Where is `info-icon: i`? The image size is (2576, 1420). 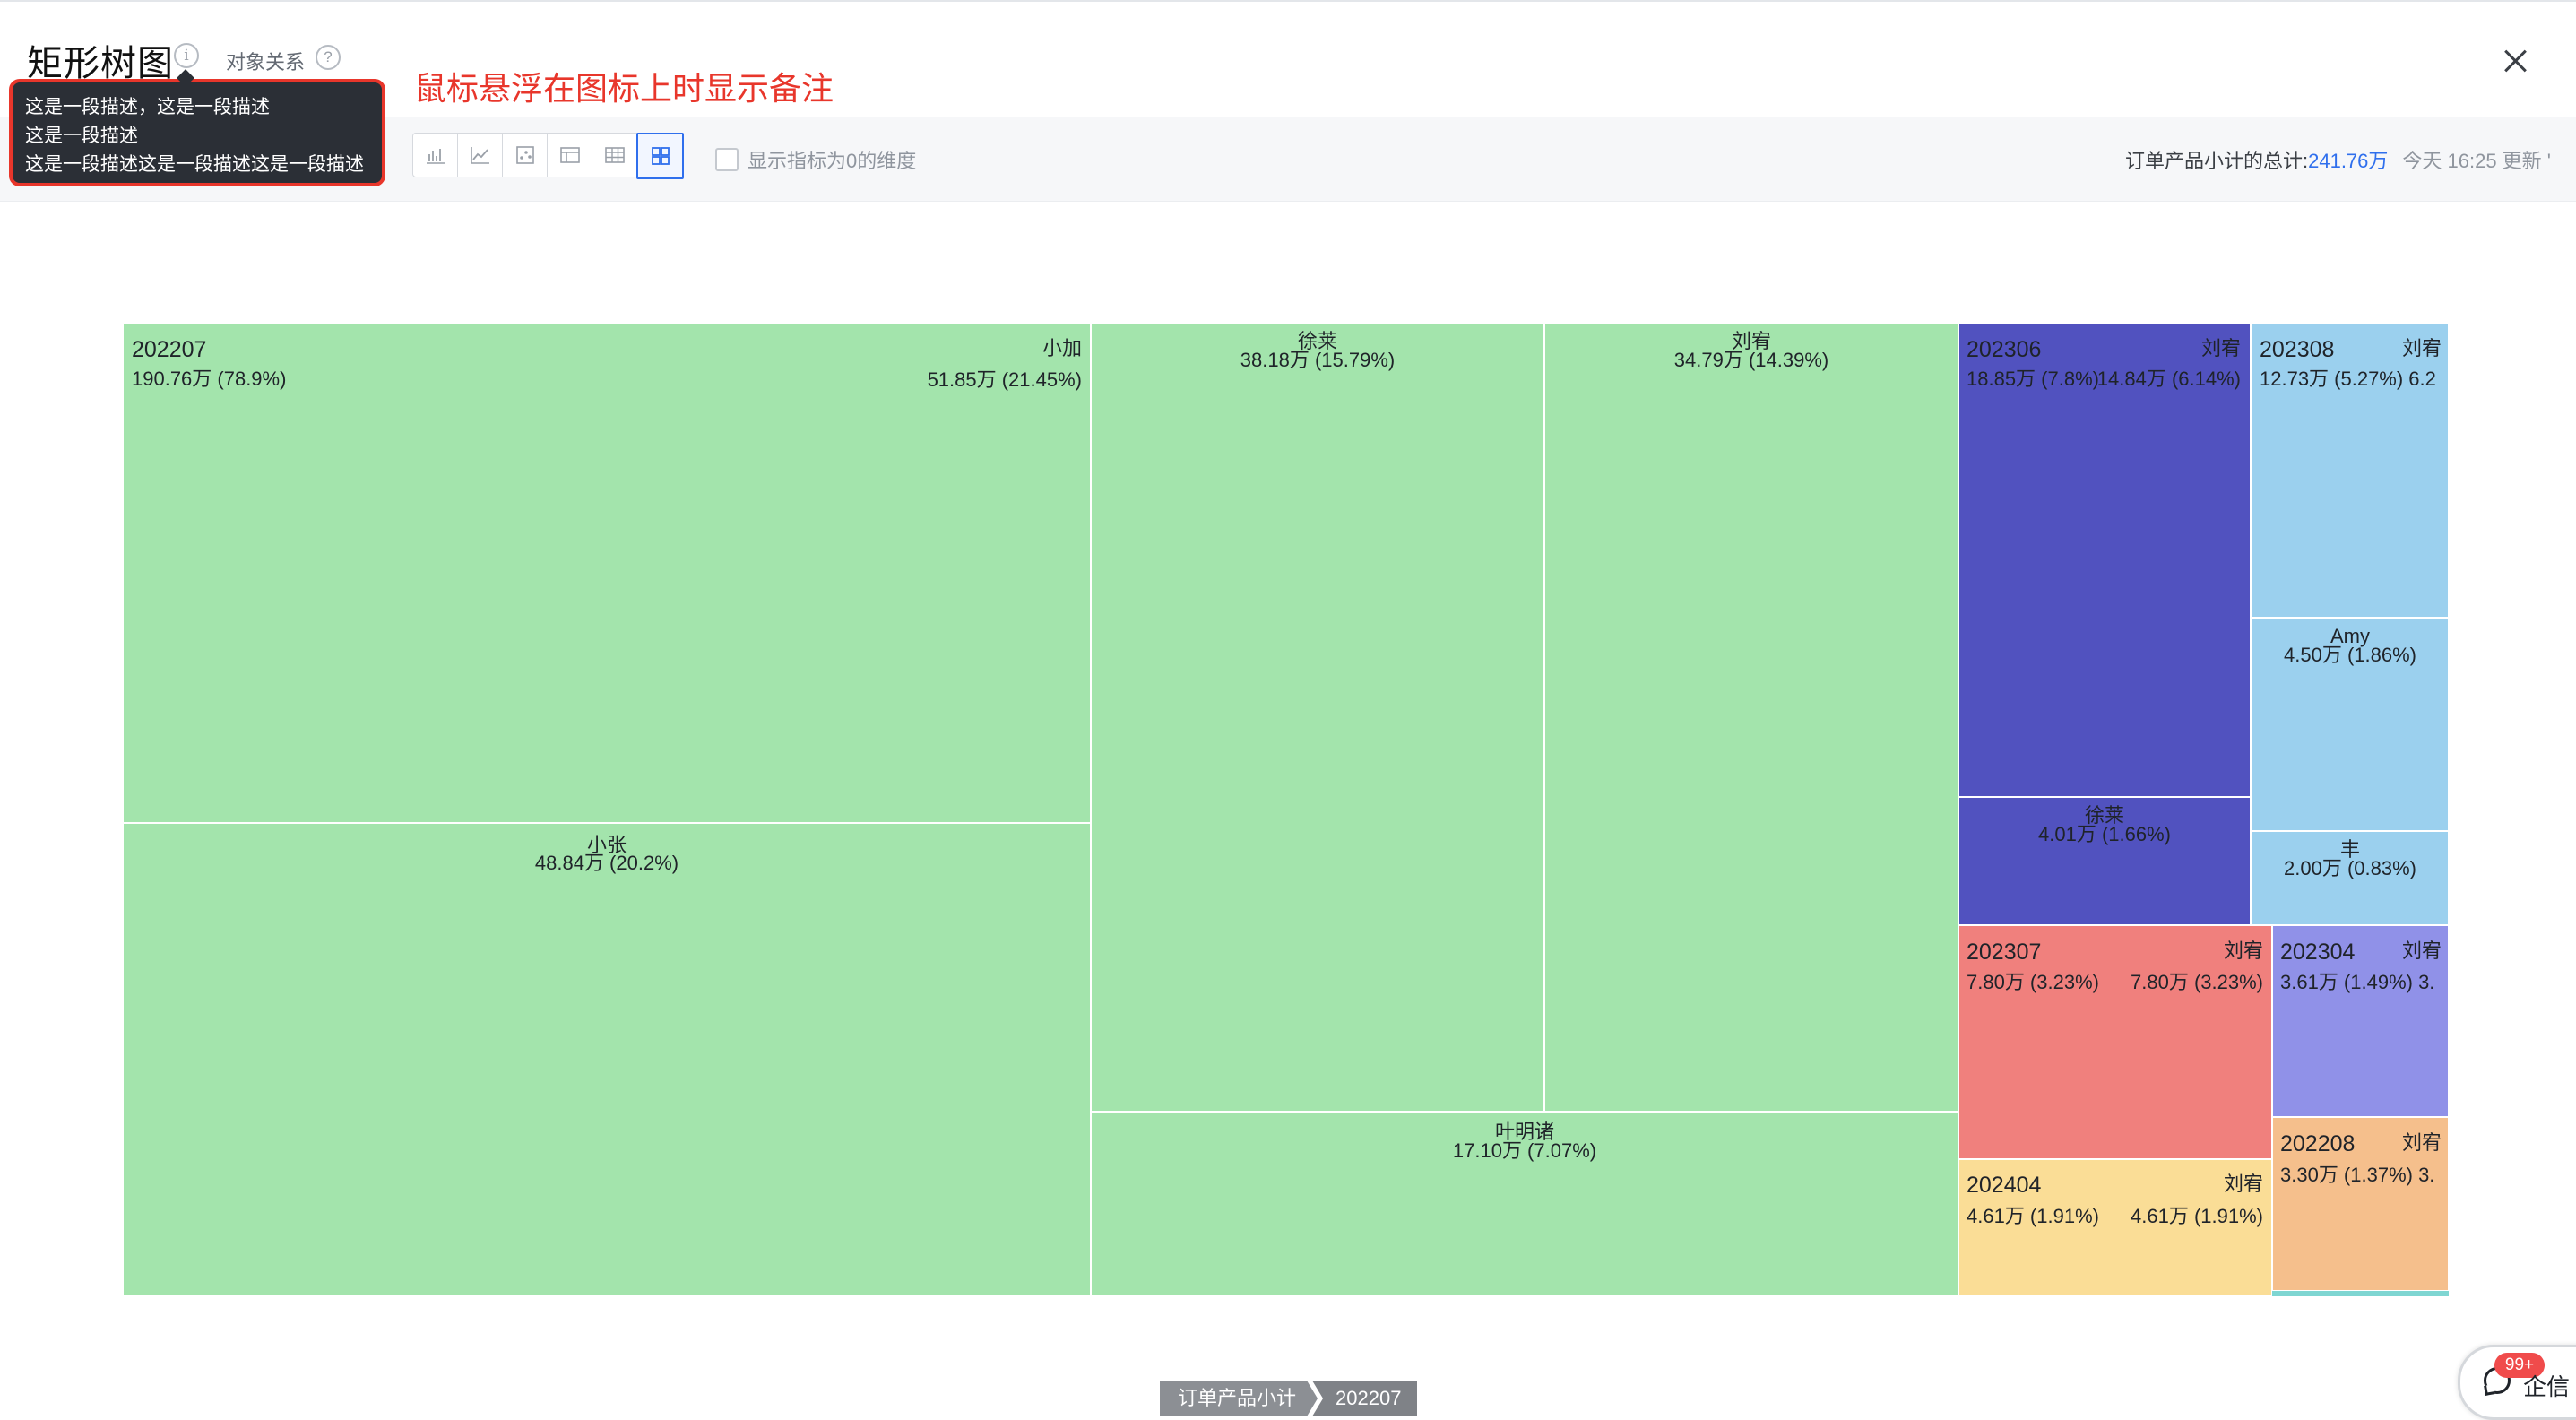 info-icon: i is located at coordinates (186, 56).